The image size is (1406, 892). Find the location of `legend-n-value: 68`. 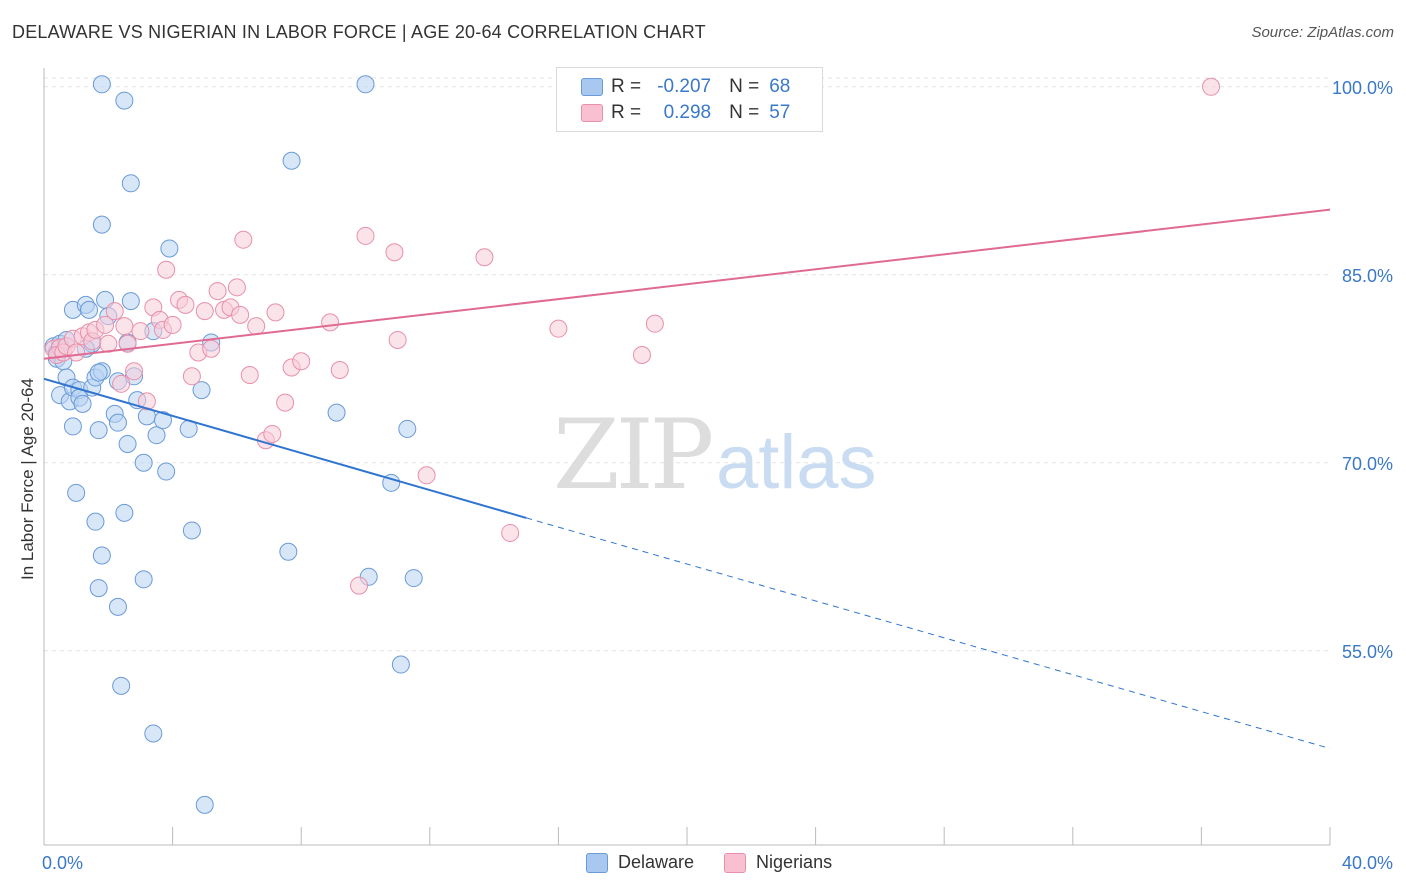

legend-n-value: 68 is located at coordinates (780, 86).